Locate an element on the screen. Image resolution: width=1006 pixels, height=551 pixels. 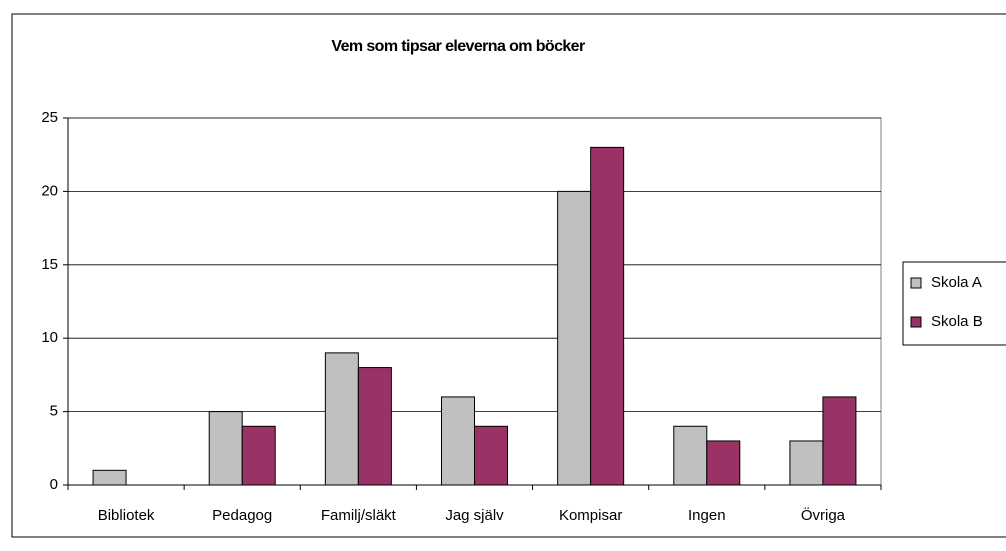
legend-label: Skola B is located at coordinates (957, 321).